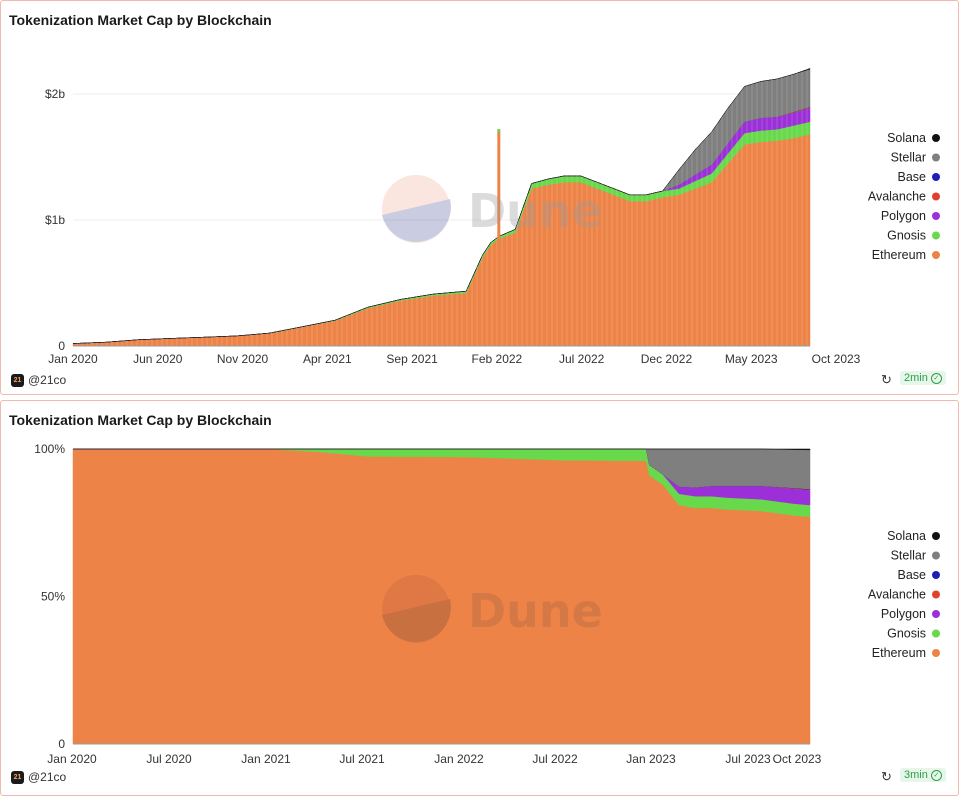 The image size is (962, 798). I want to click on x-tick-label: Nov 2020, so click(243, 359).